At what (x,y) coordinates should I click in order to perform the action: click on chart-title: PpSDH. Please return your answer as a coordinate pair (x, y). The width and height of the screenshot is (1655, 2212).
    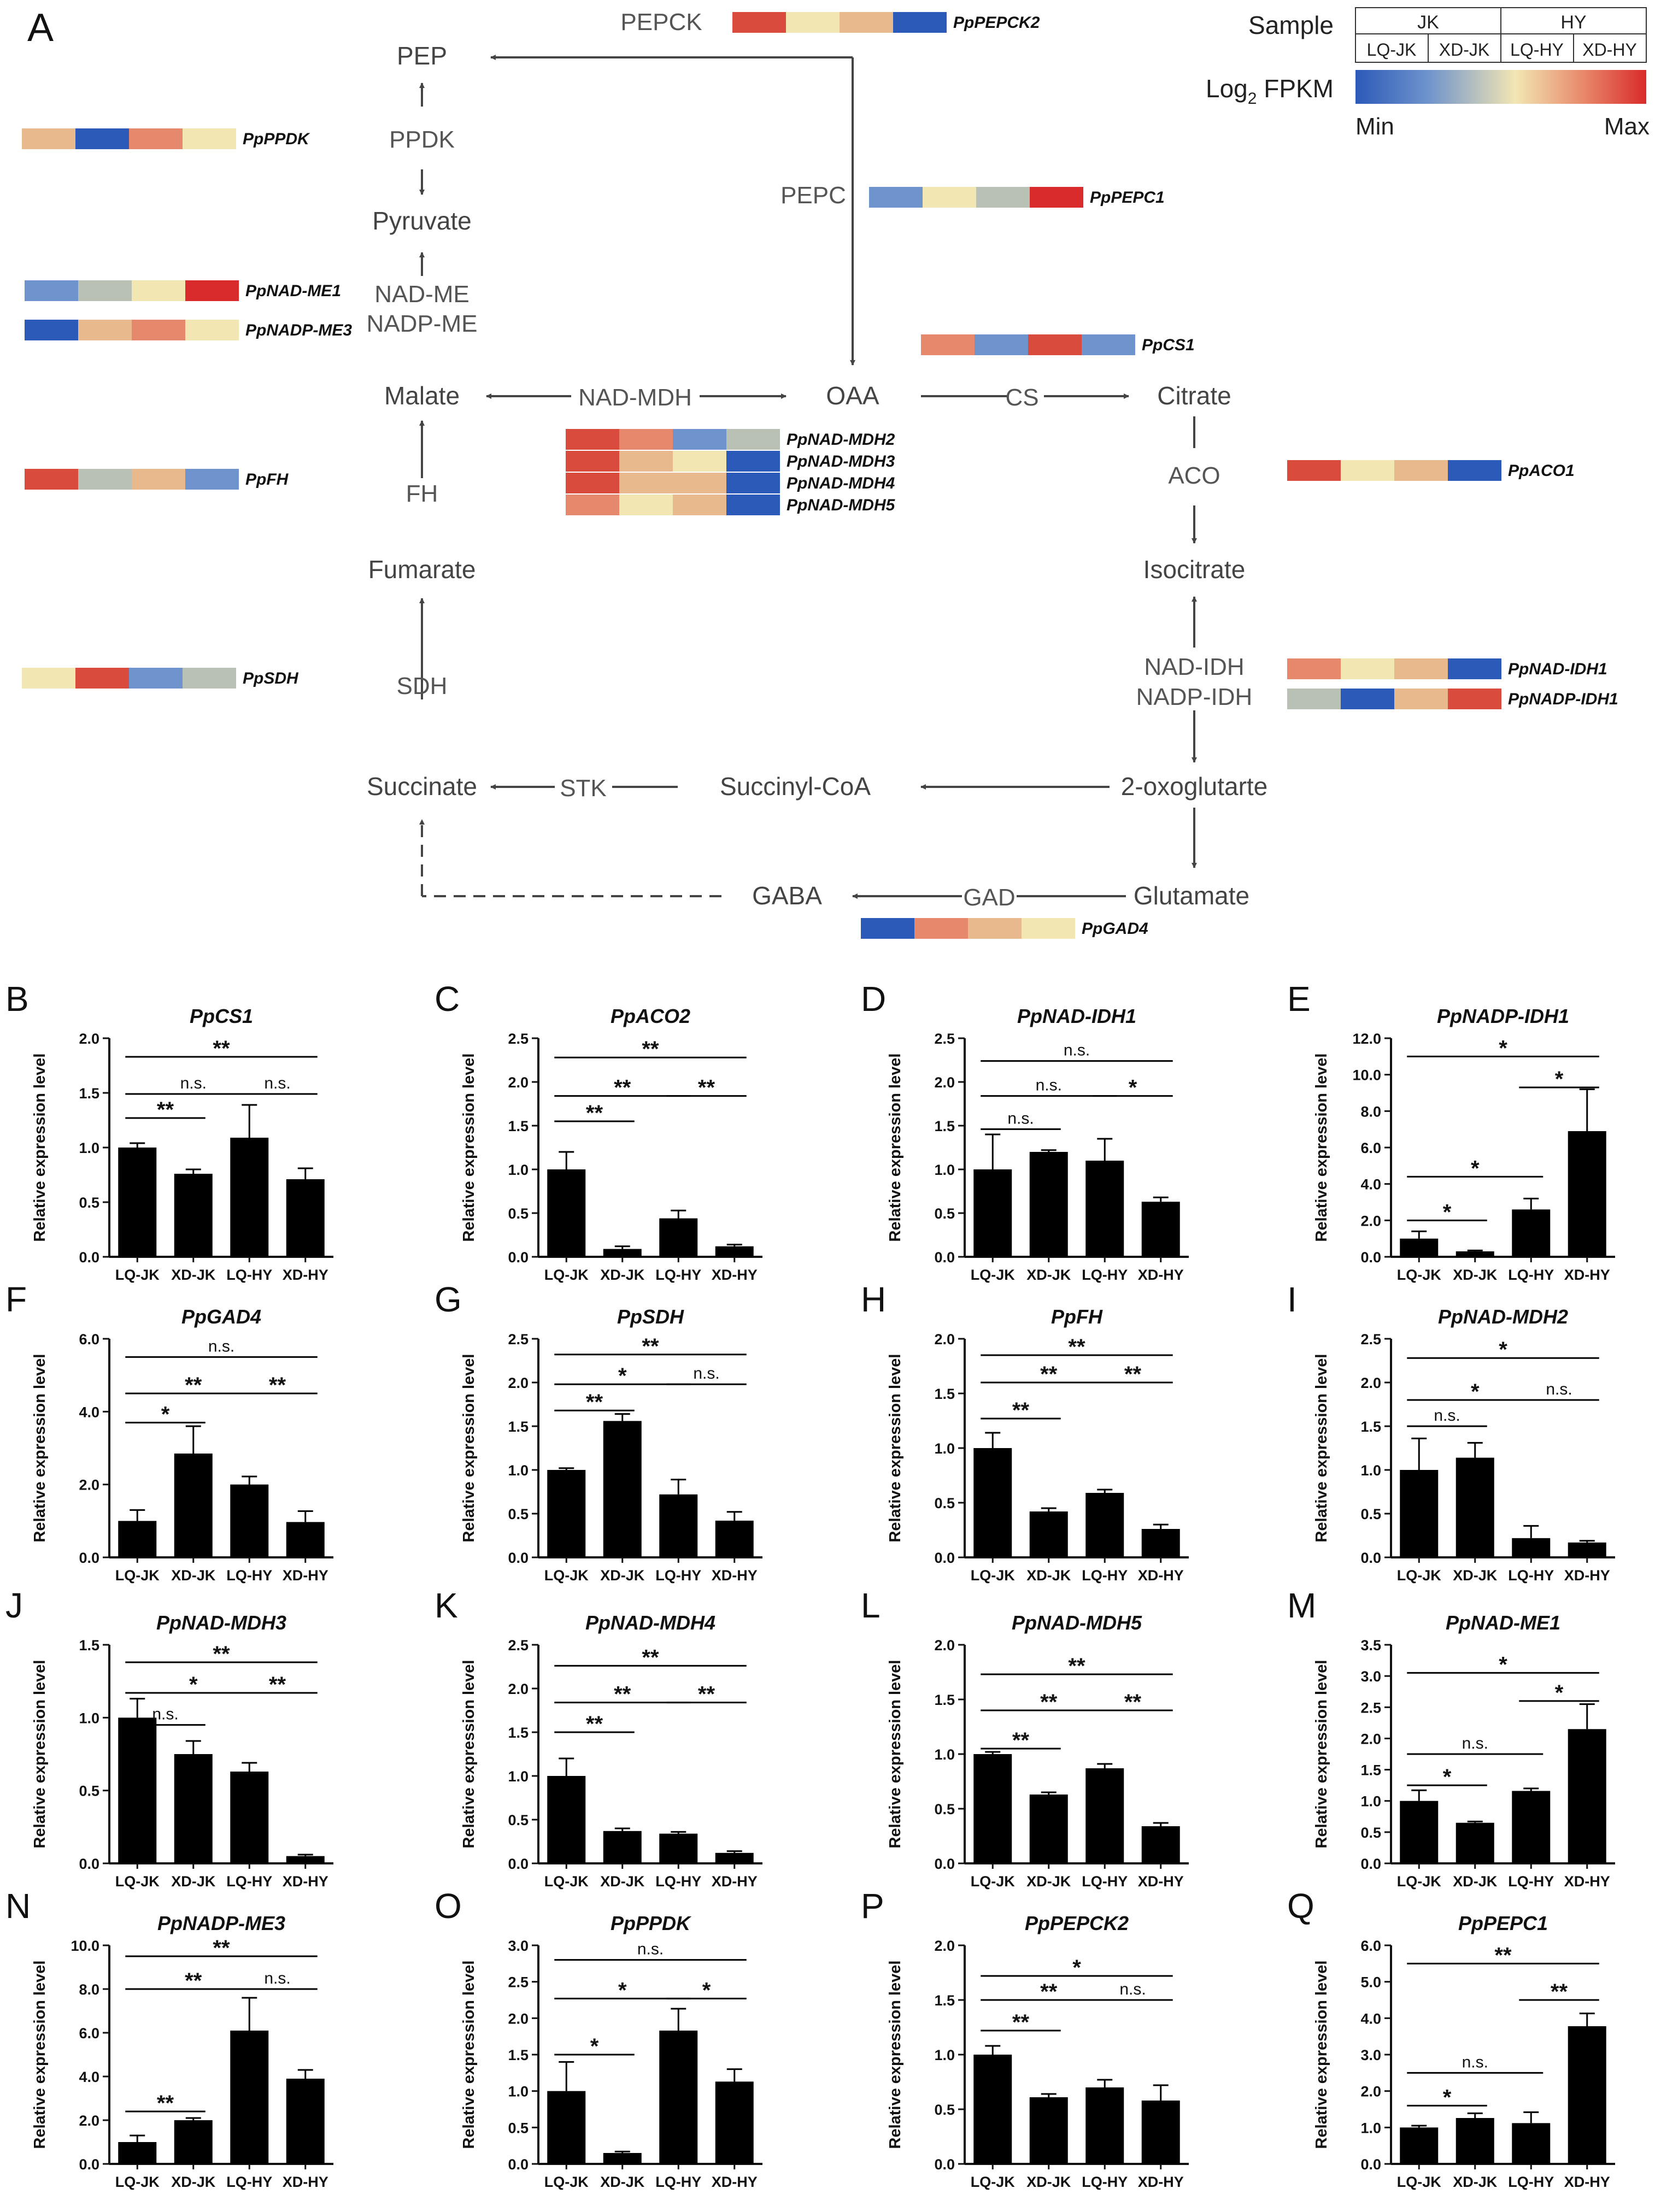
    Looking at the image, I should click on (650, 1316).